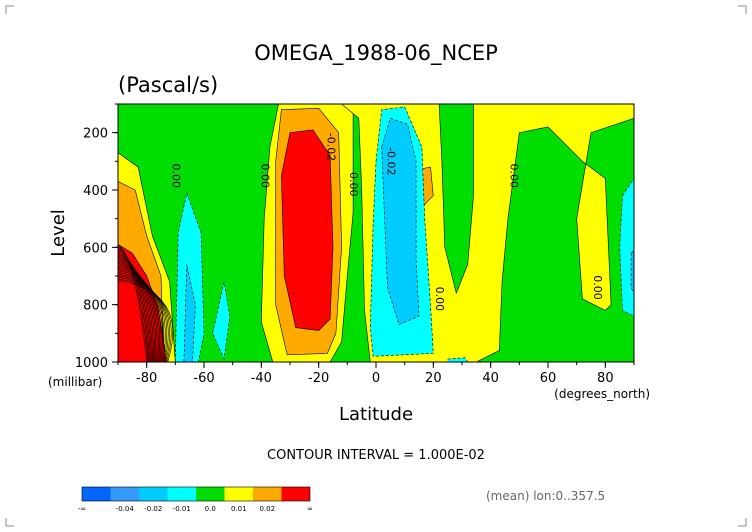  I want to click on colorbar-label-7: ∞, so click(310, 509).